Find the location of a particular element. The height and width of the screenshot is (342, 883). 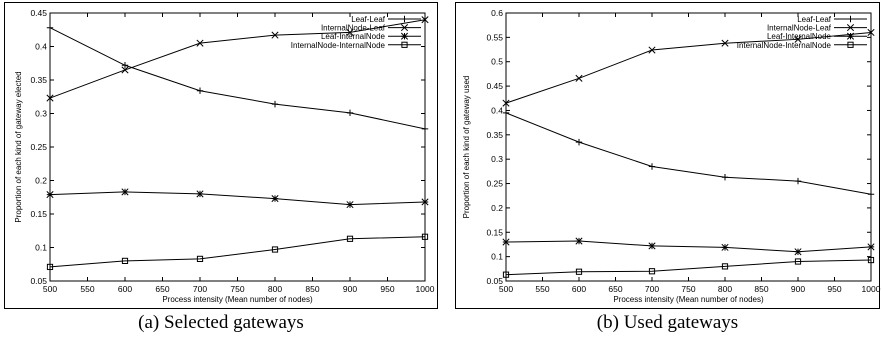

figure-caption-a: (a) Selected gateways is located at coordinates (221, 322).